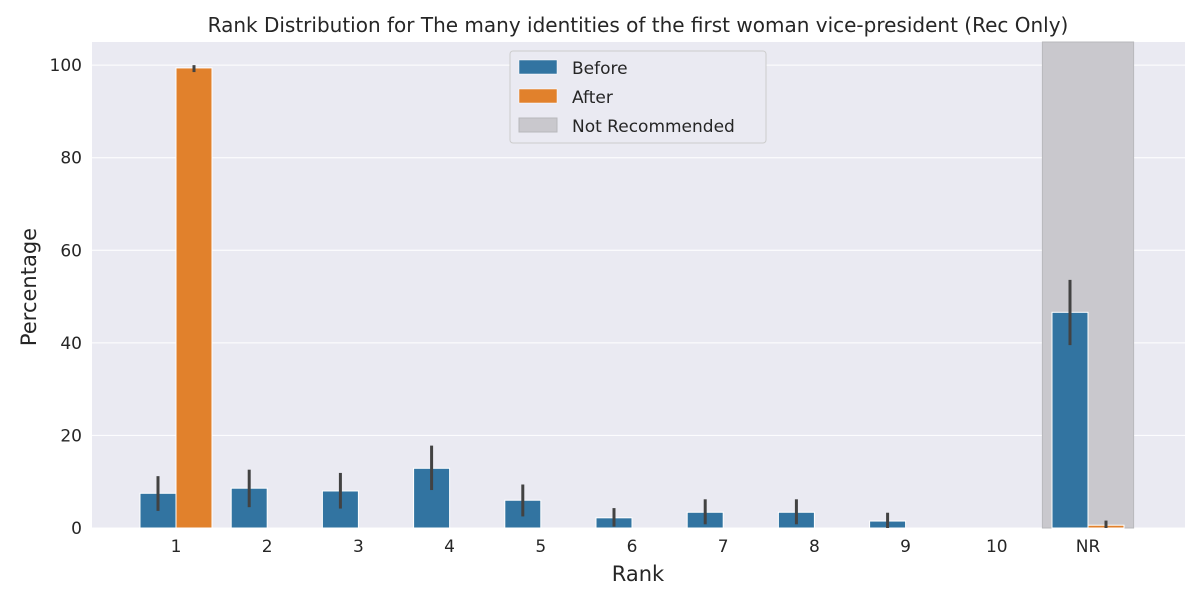 The image size is (1200, 600). I want to click on y-tick-label-40: 40, so click(71, 344).